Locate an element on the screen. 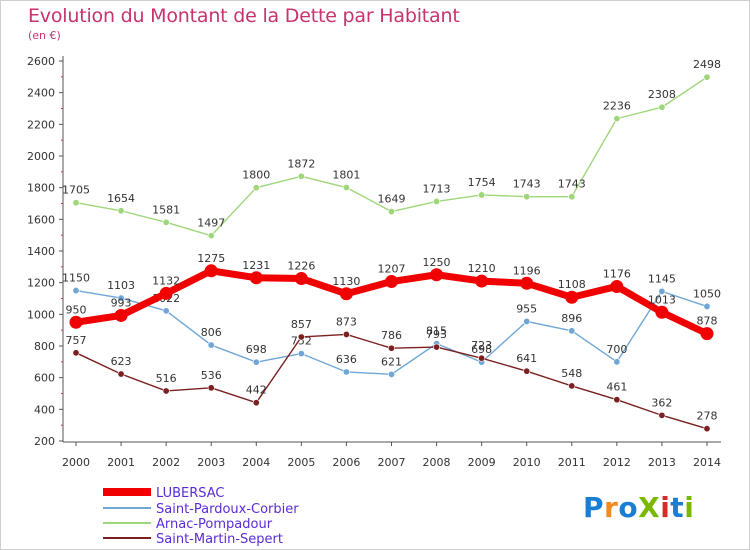 The width and height of the screenshot is (750, 550). x-tick-label: 2007 is located at coordinates (391, 462).